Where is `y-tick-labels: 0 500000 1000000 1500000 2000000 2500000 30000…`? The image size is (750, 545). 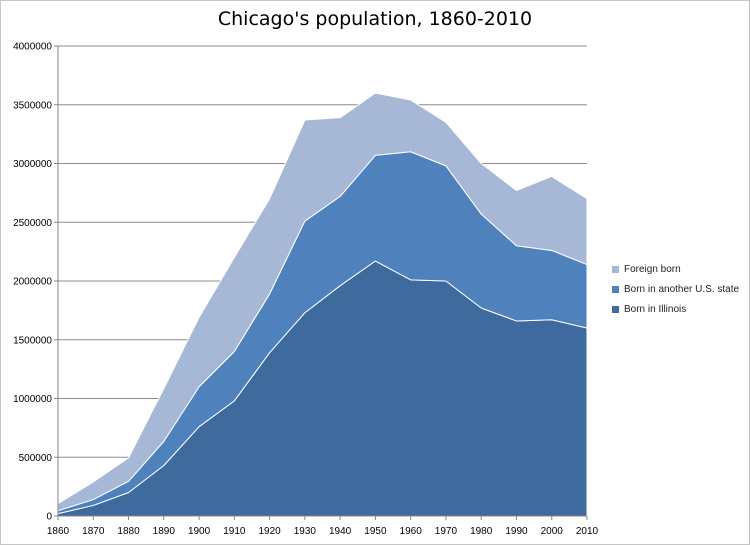 y-tick-labels: 0 500000 1000000 1500000 2000000 2500000 30000… is located at coordinates (32, 282).